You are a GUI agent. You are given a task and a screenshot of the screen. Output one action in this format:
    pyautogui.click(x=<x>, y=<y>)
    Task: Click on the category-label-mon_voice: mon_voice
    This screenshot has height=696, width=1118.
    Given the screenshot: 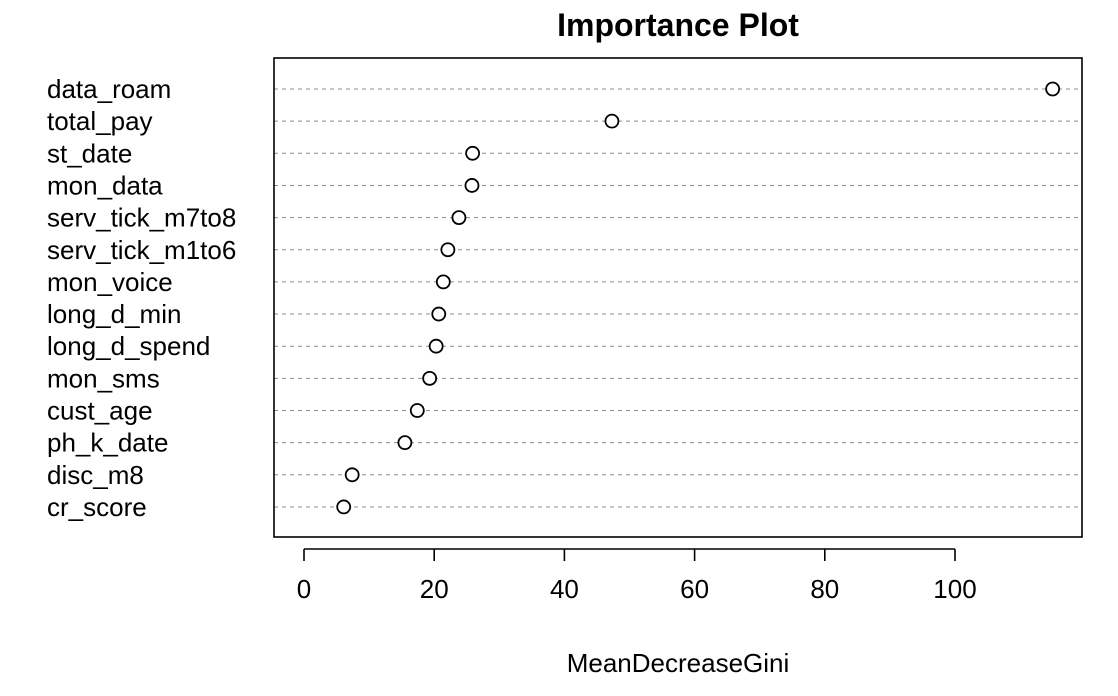 What is the action you would take?
    pyautogui.click(x=110, y=282)
    